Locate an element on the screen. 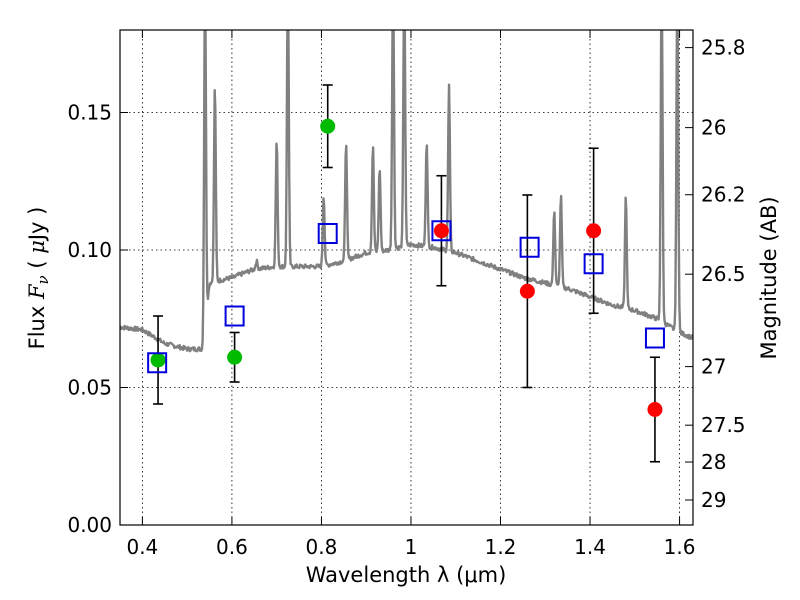 The image size is (800, 600). x-tick-label: 0.6 is located at coordinates (232, 547).